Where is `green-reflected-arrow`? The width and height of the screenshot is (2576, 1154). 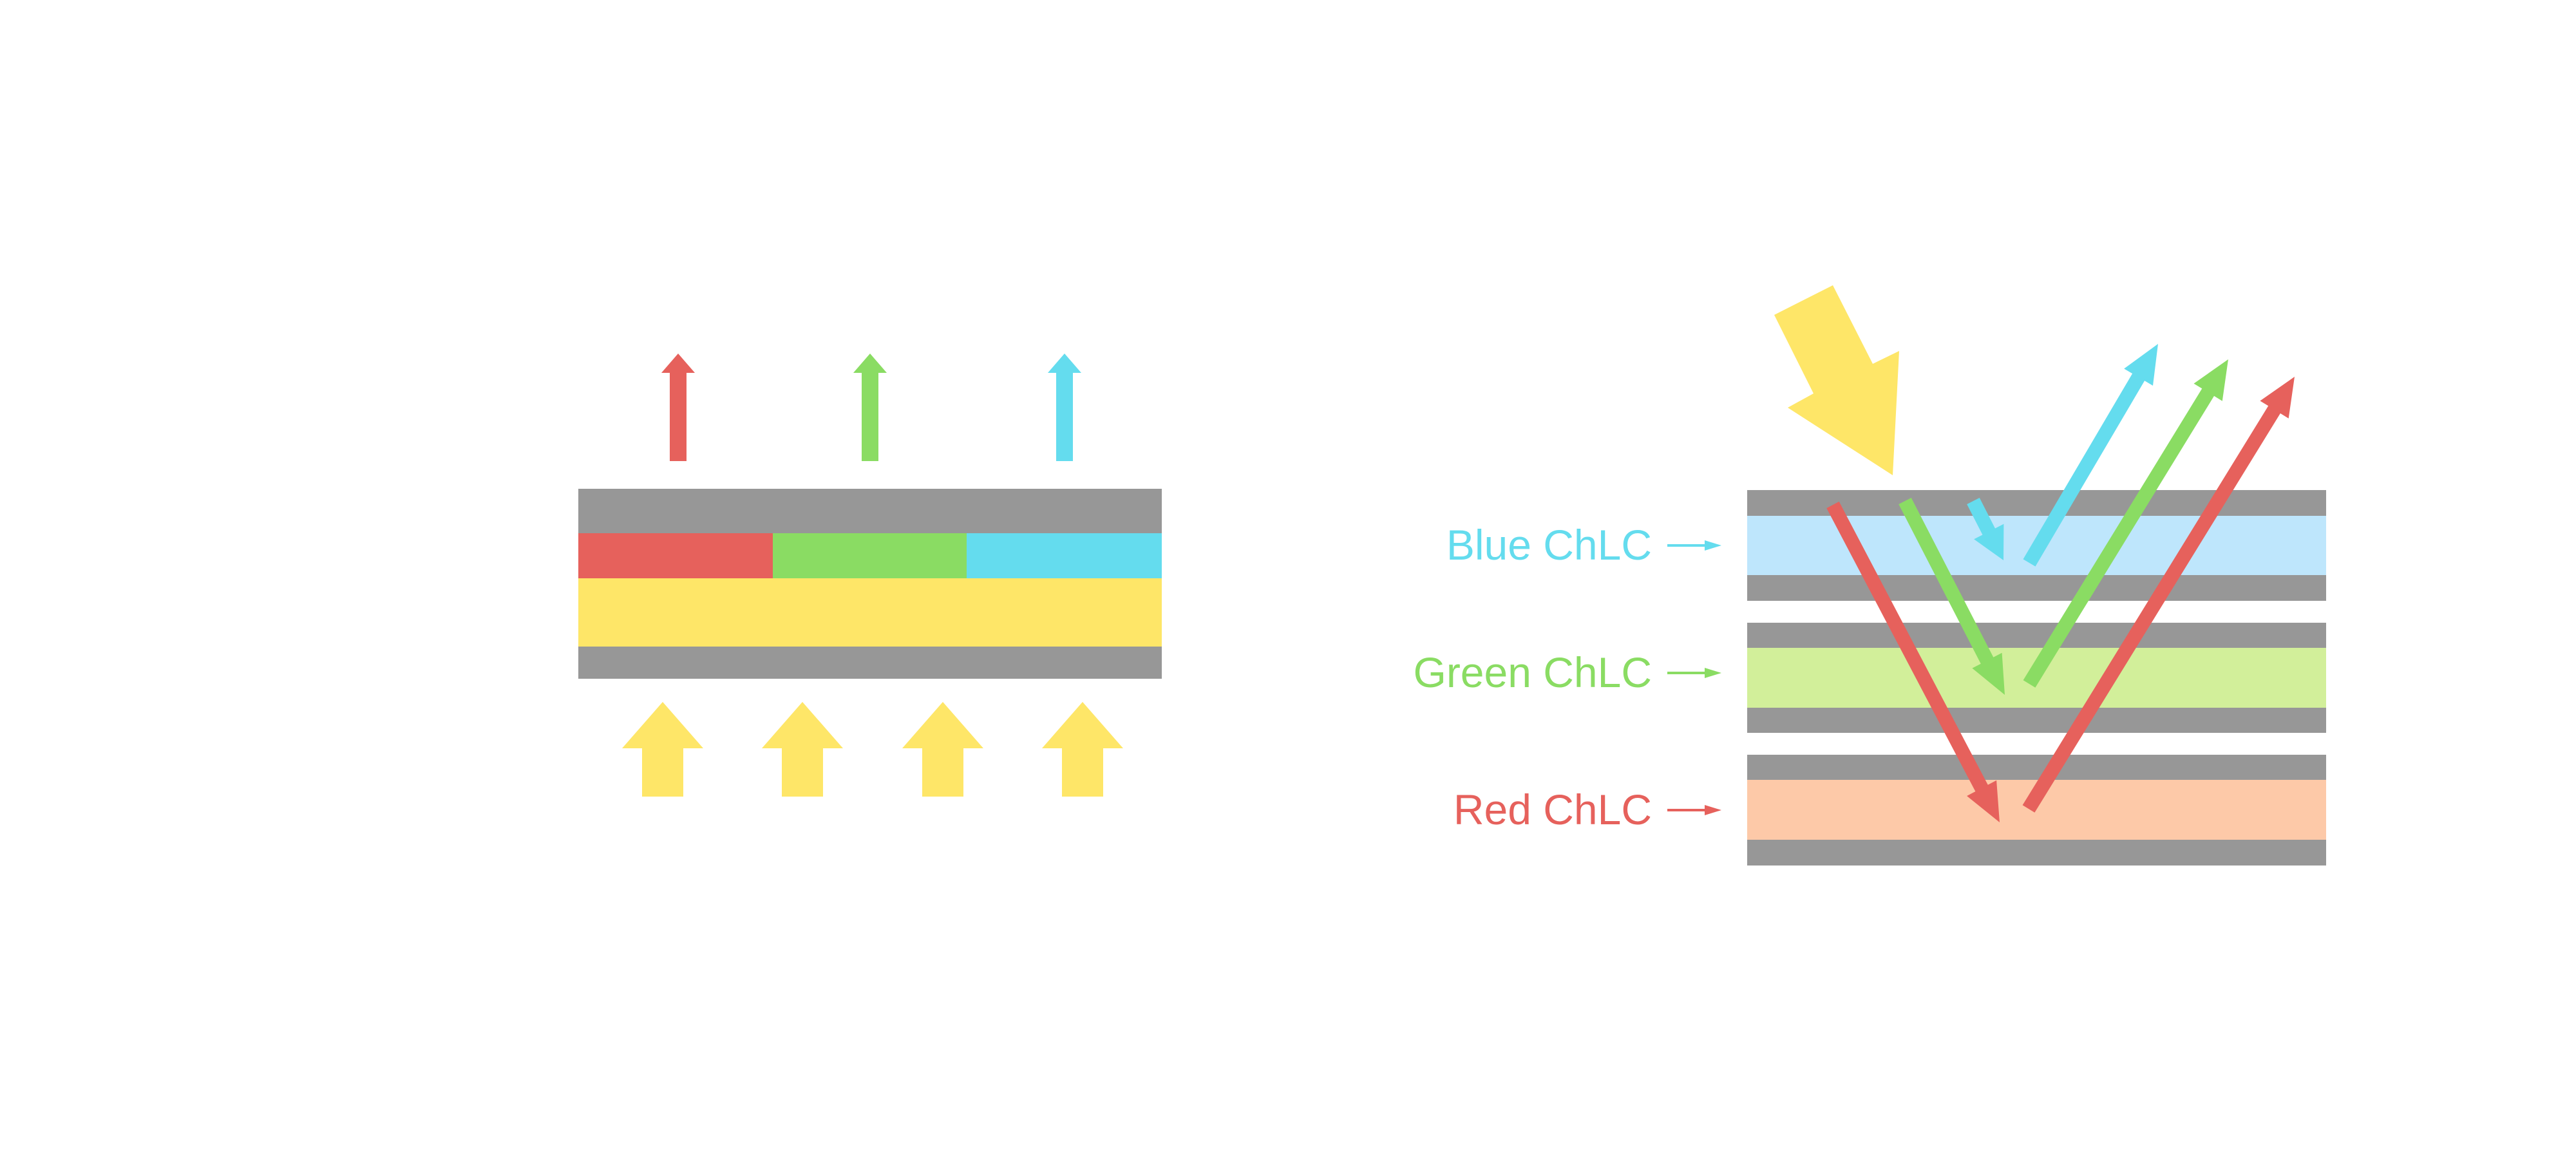 green-reflected-arrow is located at coordinates (2125, 523).